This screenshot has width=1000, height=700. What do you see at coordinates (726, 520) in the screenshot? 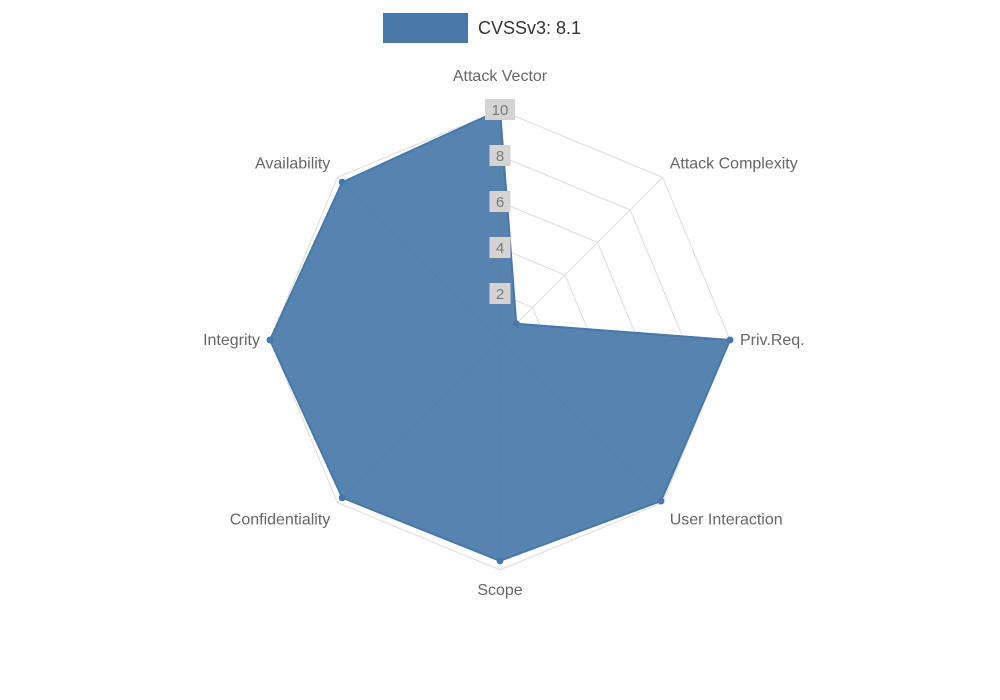
I see `axis-label-user-interaction: User Interaction` at bounding box center [726, 520].